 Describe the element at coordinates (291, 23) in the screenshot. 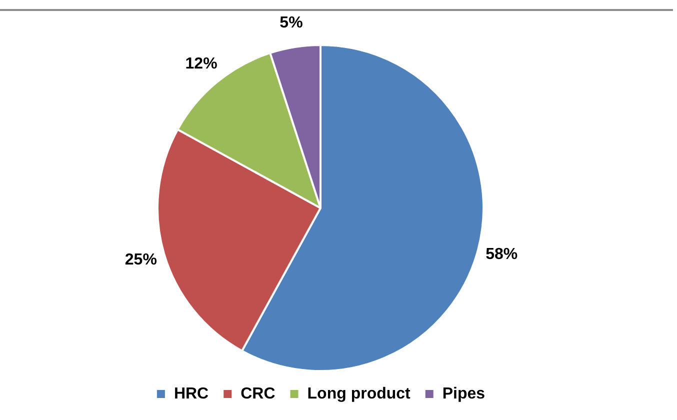

I see `data-label: 5%` at that location.